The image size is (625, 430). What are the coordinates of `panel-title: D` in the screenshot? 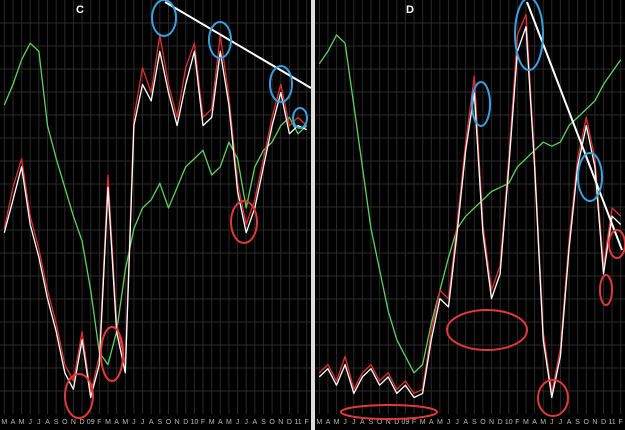 It's located at (410, 10).